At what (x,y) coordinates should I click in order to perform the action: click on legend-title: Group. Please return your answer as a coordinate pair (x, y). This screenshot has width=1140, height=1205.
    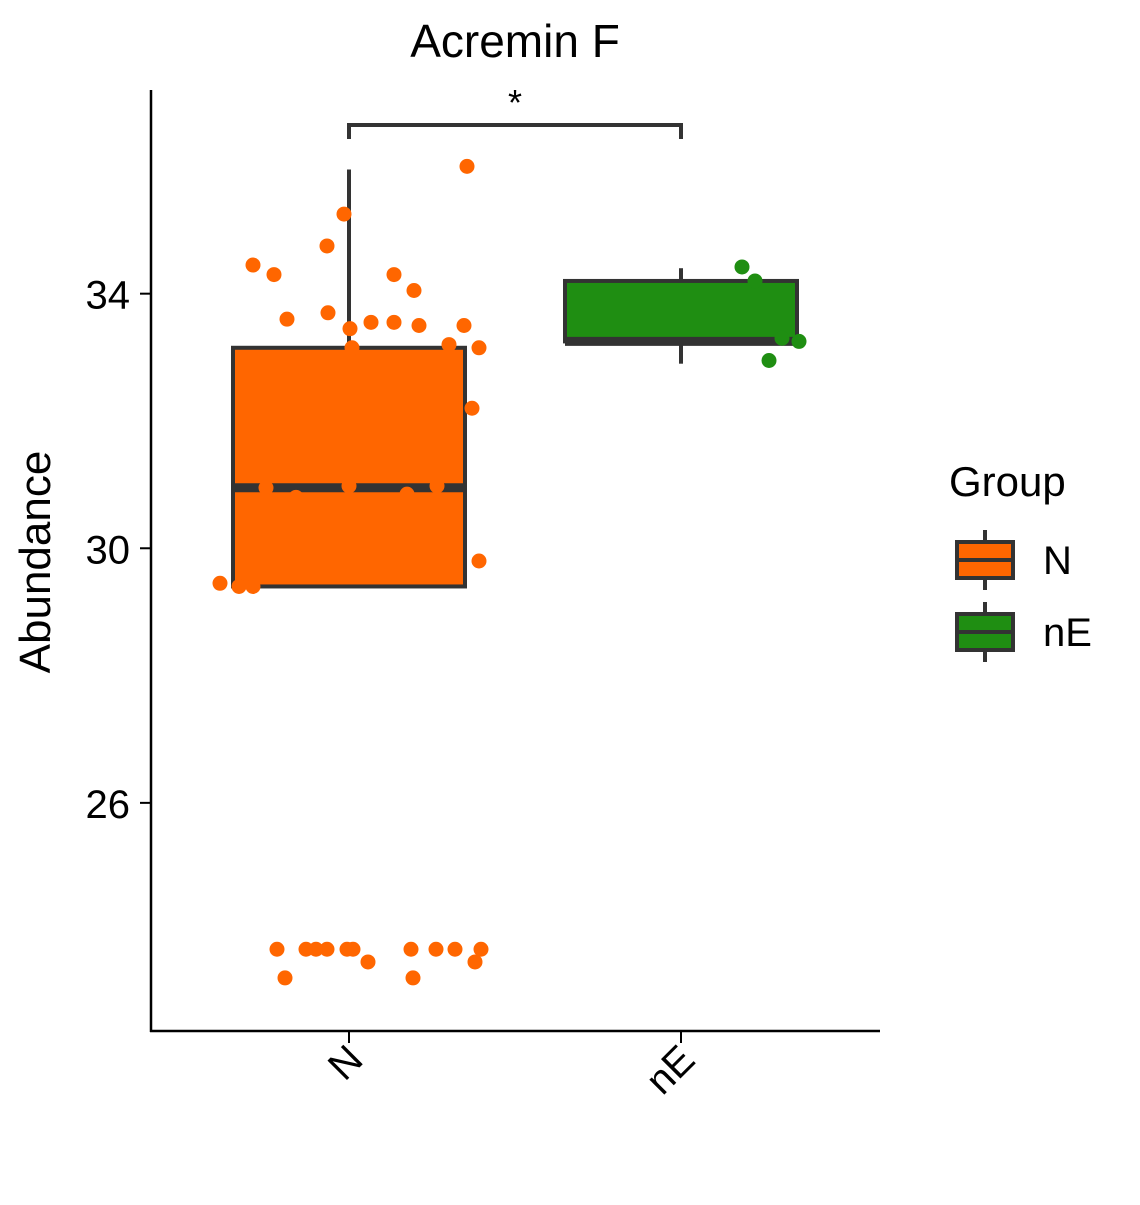
    Looking at the image, I should click on (1007, 481).